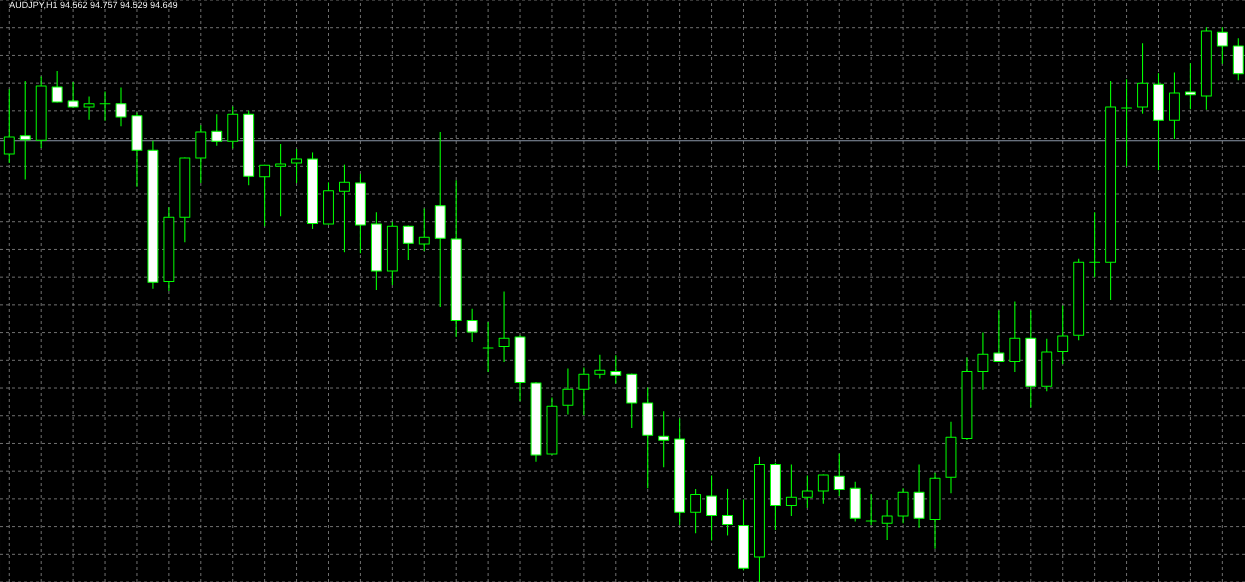  What do you see at coordinates (93, 5) in the screenshot?
I see `chart-title: AUDJPY,H1 94.562 94.757 94.529 94.649` at bounding box center [93, 5].